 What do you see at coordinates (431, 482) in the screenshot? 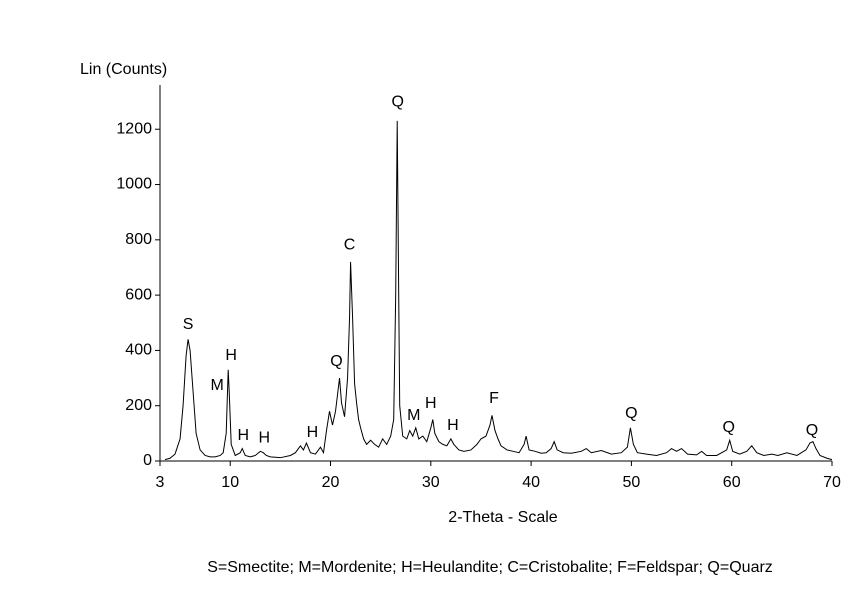
I see `x-tick-label: 30` at bounding box center [431, 482].